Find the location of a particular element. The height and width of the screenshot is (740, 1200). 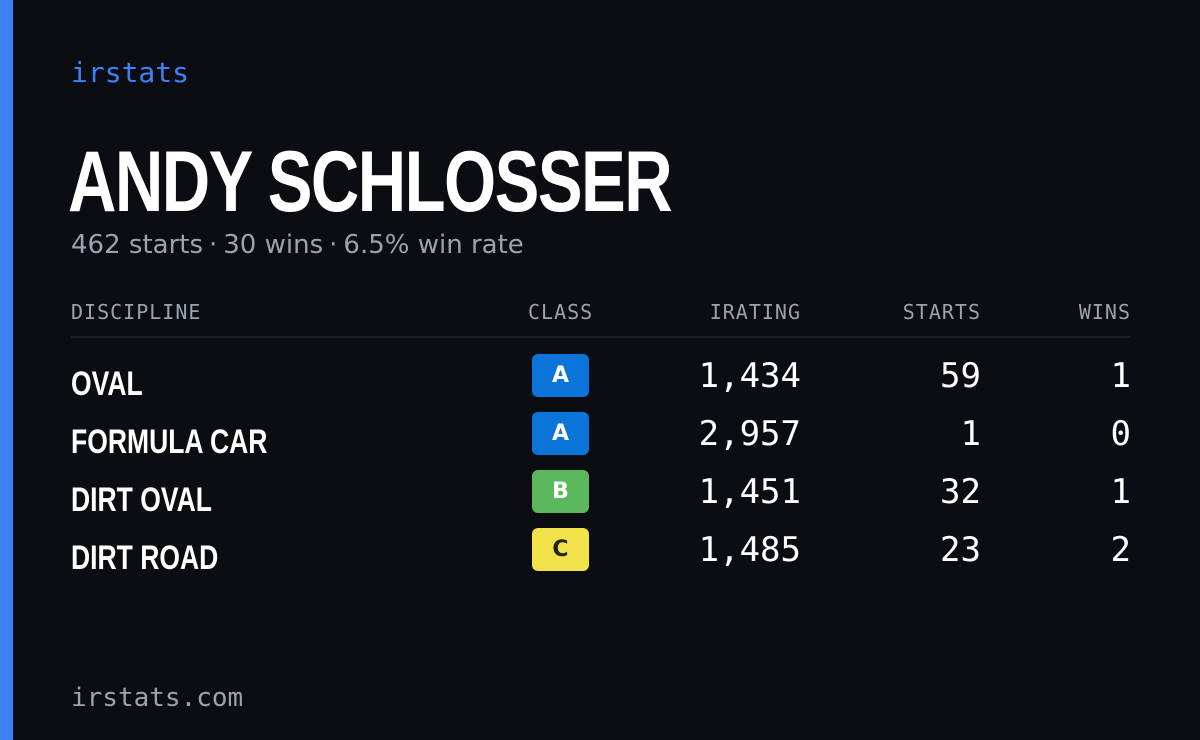

wins-value: 0 is located at coordinates (1120, 434).